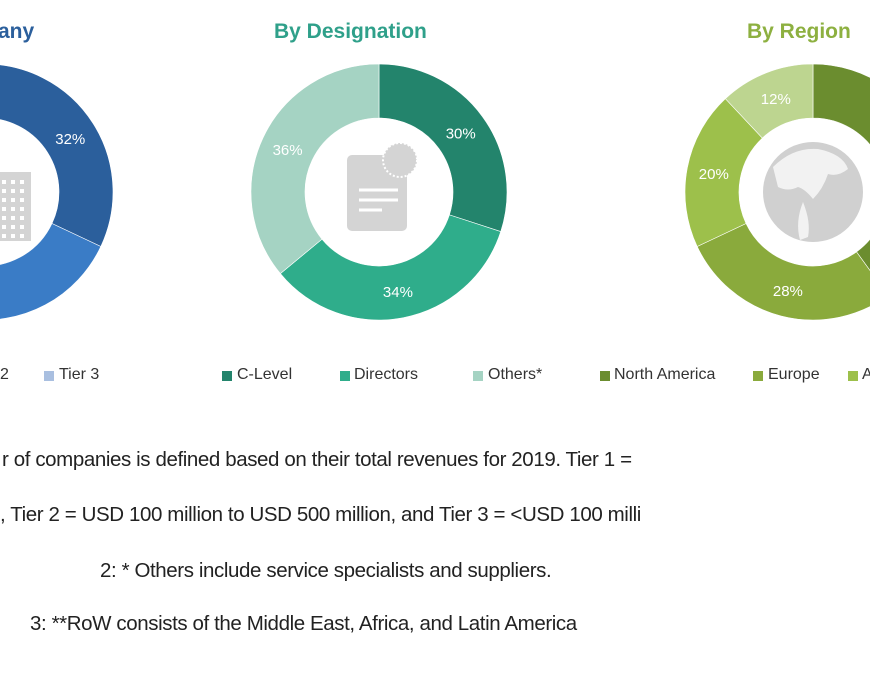  What do you see at coordinates (776, 99) in the screenshot?
I see `data-label: 12%` at bounding box center [776, 99].